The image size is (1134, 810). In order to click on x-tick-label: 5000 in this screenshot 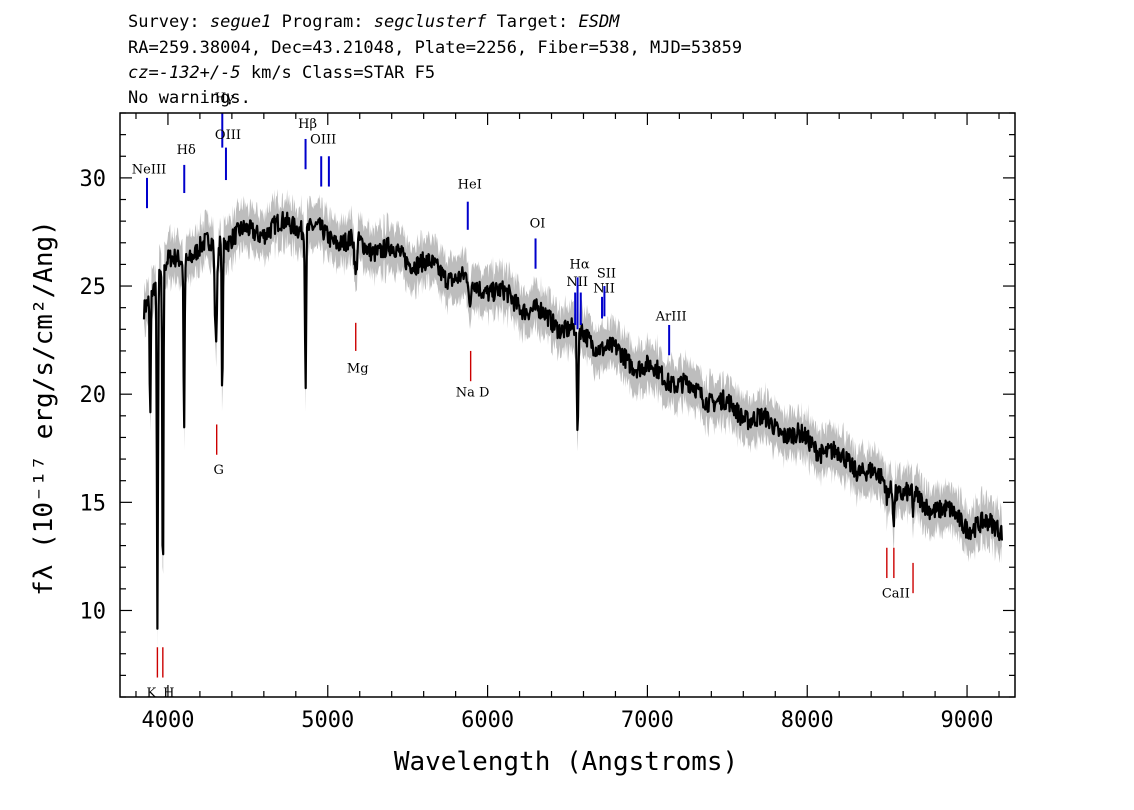, I will do `click(327, 720)`.